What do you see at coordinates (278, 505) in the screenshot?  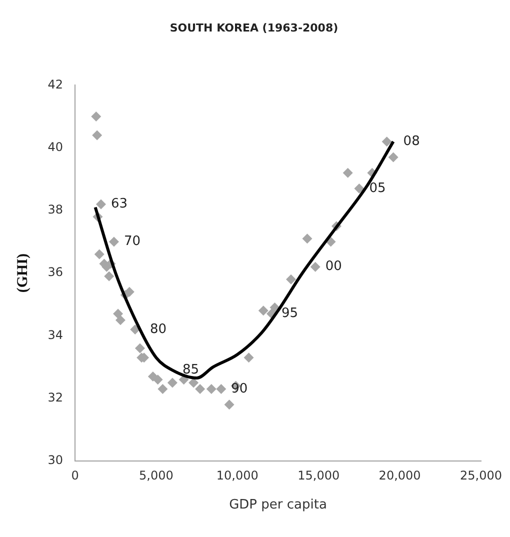 I see `x-axis-title: GDP per capita` at bounding box center [278, 505].